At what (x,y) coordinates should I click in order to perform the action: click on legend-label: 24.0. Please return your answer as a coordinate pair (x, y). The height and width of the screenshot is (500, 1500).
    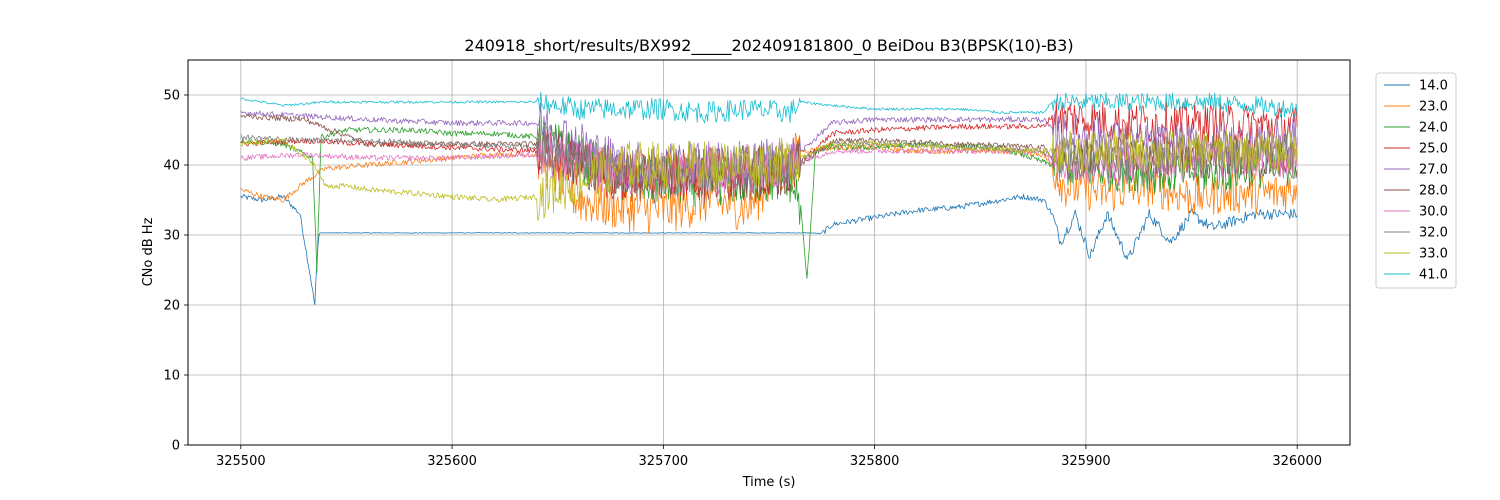
    Looking at the image, I should click on (1433, 128).